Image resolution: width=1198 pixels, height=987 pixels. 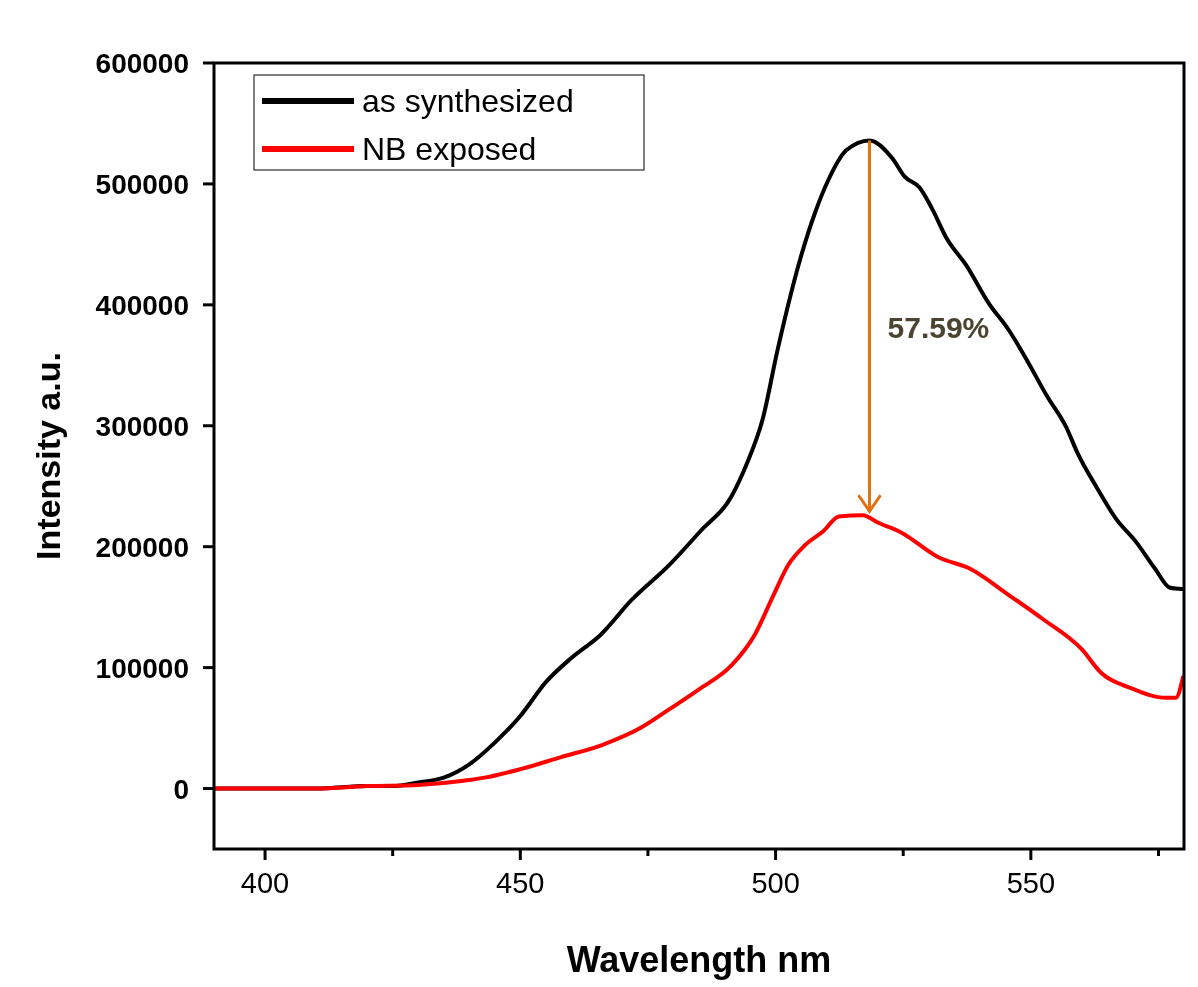 I want to click on y-tick-label: 100000, so click(x=142, y=668).